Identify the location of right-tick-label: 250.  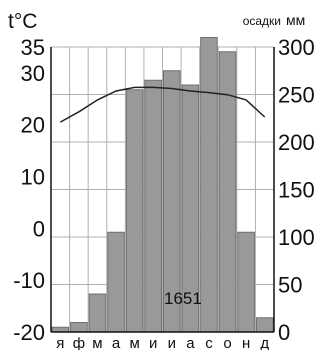
(296, 95).